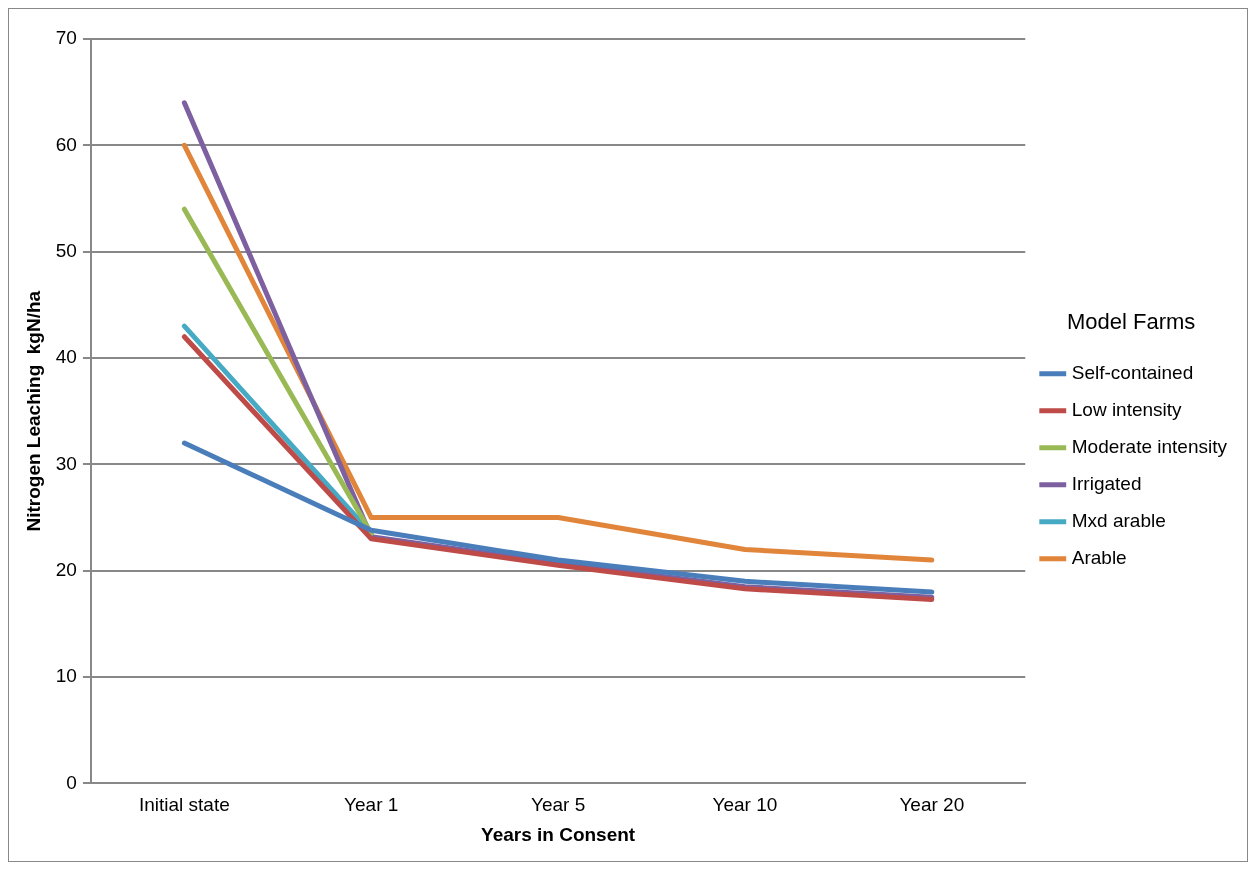 This screenshot has height=870, width=1255. I want to click on legend-label: Mxd arable, so click(1118, 520).